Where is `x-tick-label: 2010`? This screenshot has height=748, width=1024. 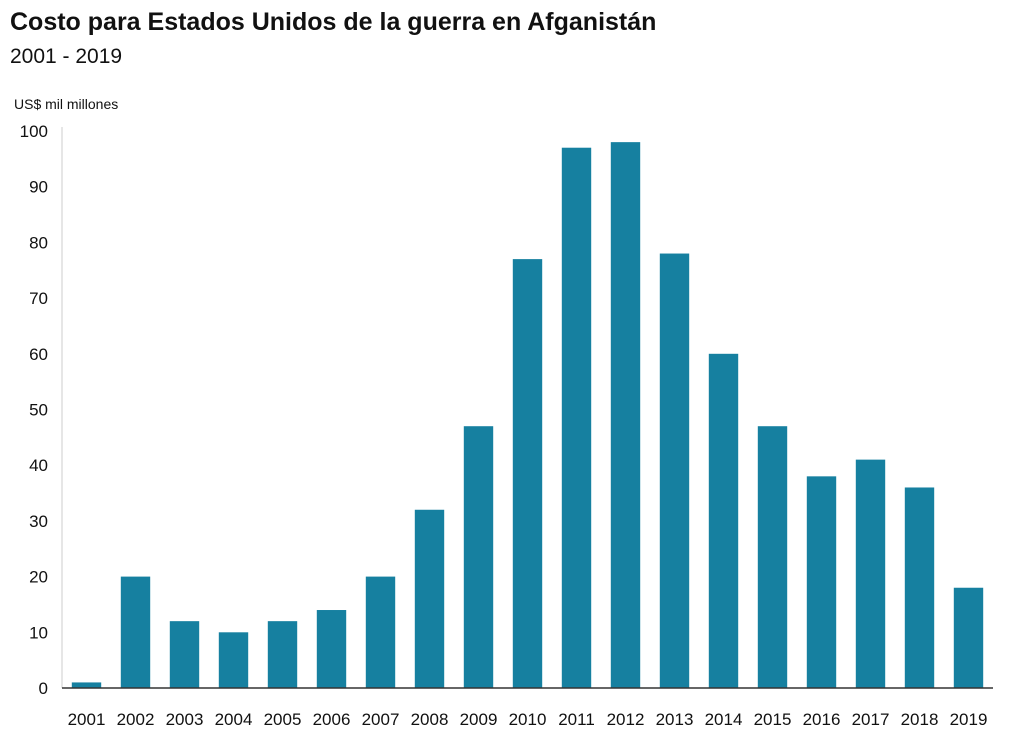 x-tick-label: 2010 is located at coordinates (528, 719).